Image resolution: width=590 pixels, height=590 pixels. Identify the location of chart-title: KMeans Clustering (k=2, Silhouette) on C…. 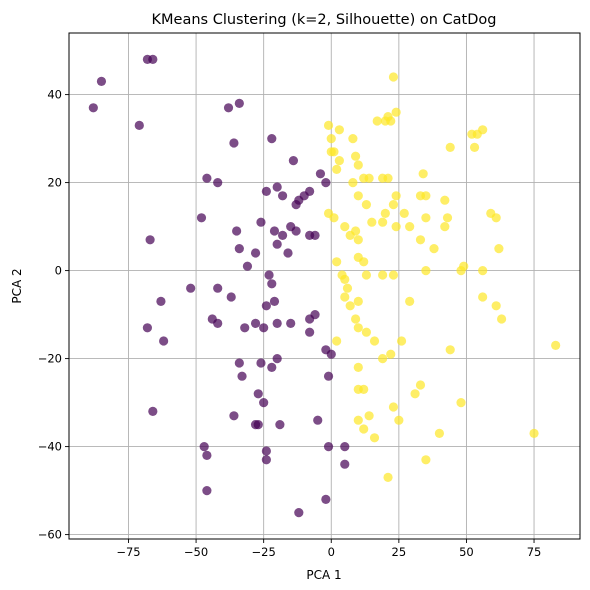
(324, 20).